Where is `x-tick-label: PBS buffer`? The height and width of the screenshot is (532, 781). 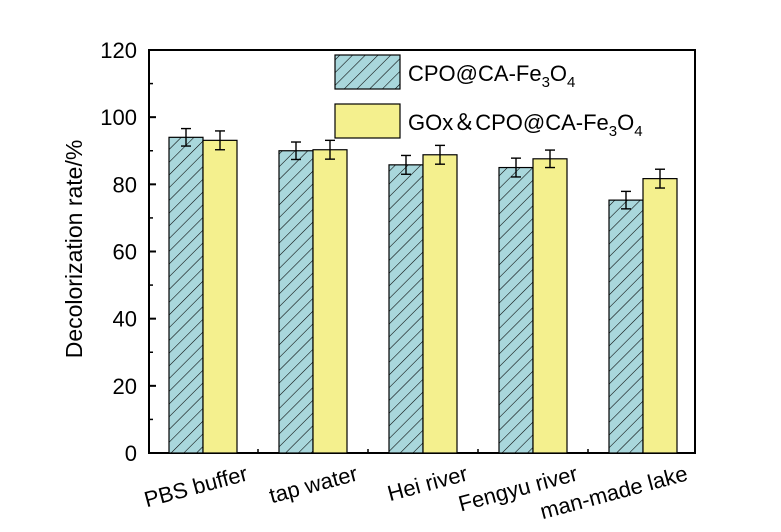 x-tick-label: PBS buffer is located at coordinates (195, 487).